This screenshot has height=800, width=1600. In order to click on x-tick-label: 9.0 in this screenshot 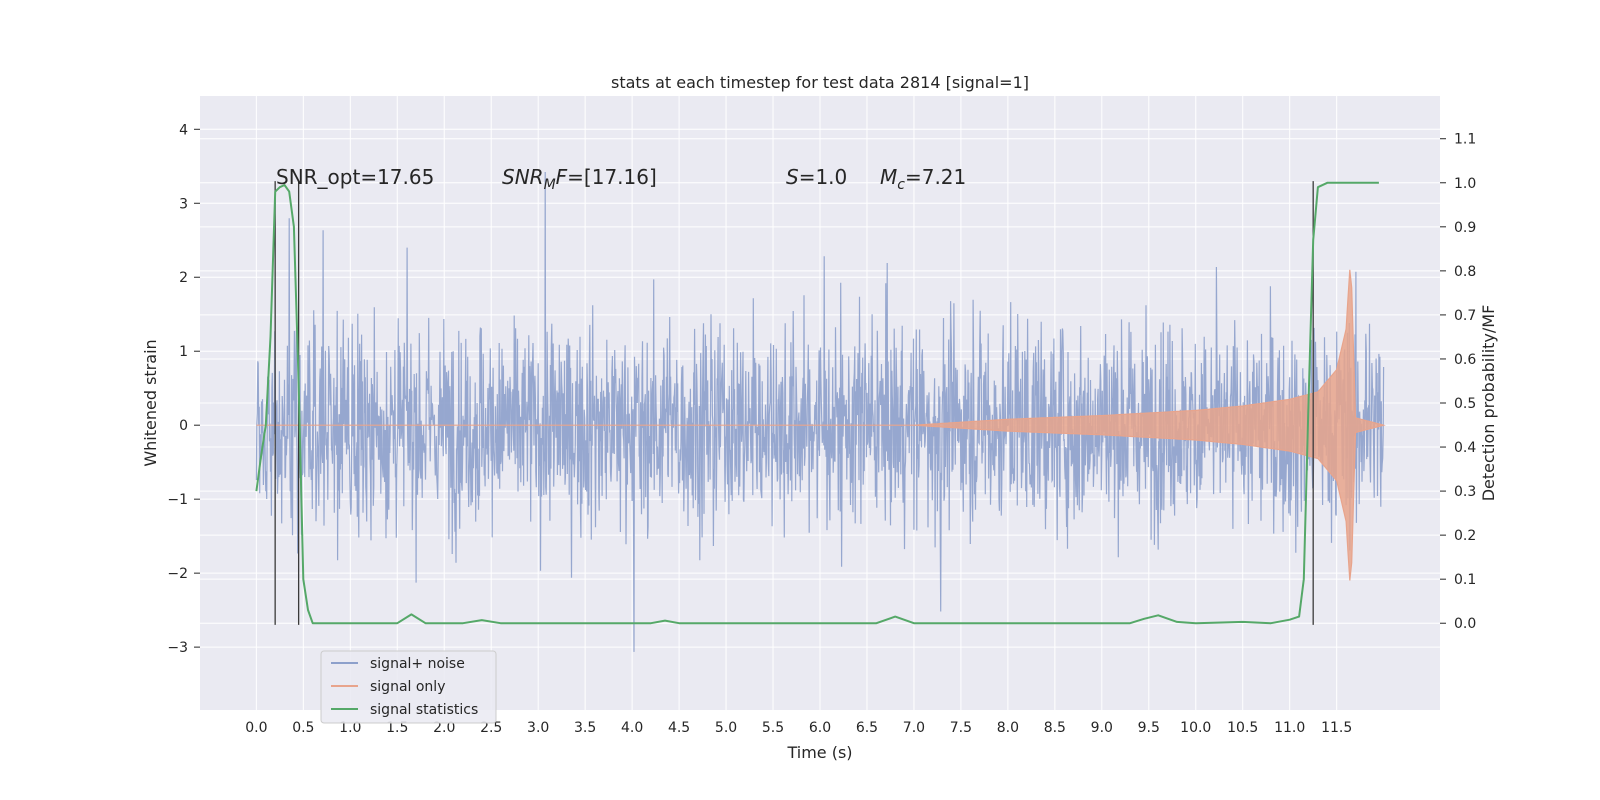, I will do `click(1102, 728)`.